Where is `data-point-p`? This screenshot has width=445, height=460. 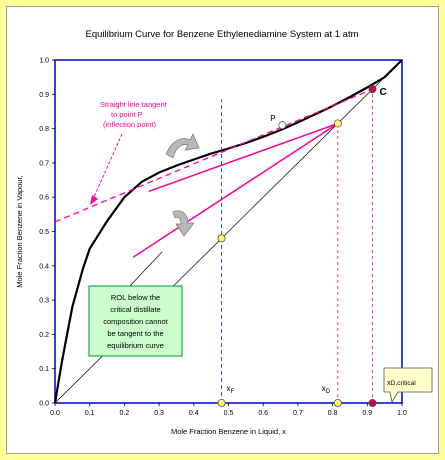
data-point-p is located at coordinates (282, 125).